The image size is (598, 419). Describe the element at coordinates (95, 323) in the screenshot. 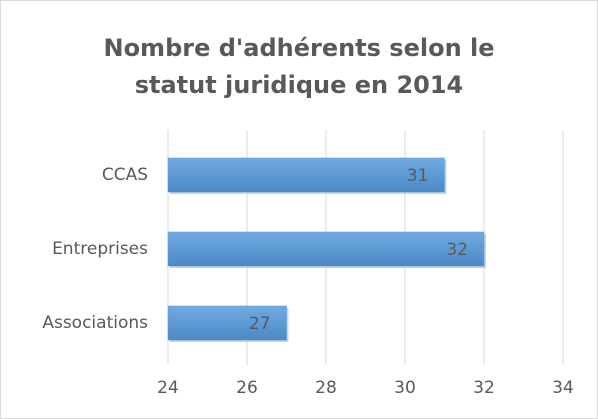

I see `y-tick-label: Associations` at that location.